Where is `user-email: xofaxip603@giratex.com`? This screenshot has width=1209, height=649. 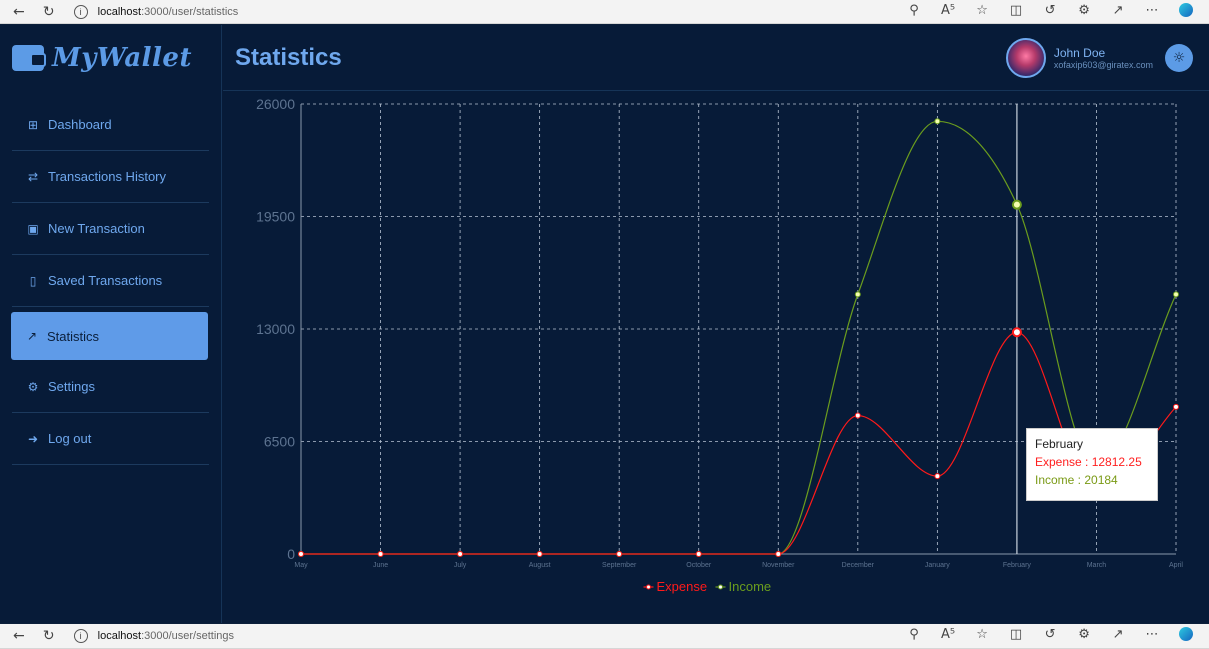 user-email: xofaxip603@giratex.com is located at coordinates (1103, 64).